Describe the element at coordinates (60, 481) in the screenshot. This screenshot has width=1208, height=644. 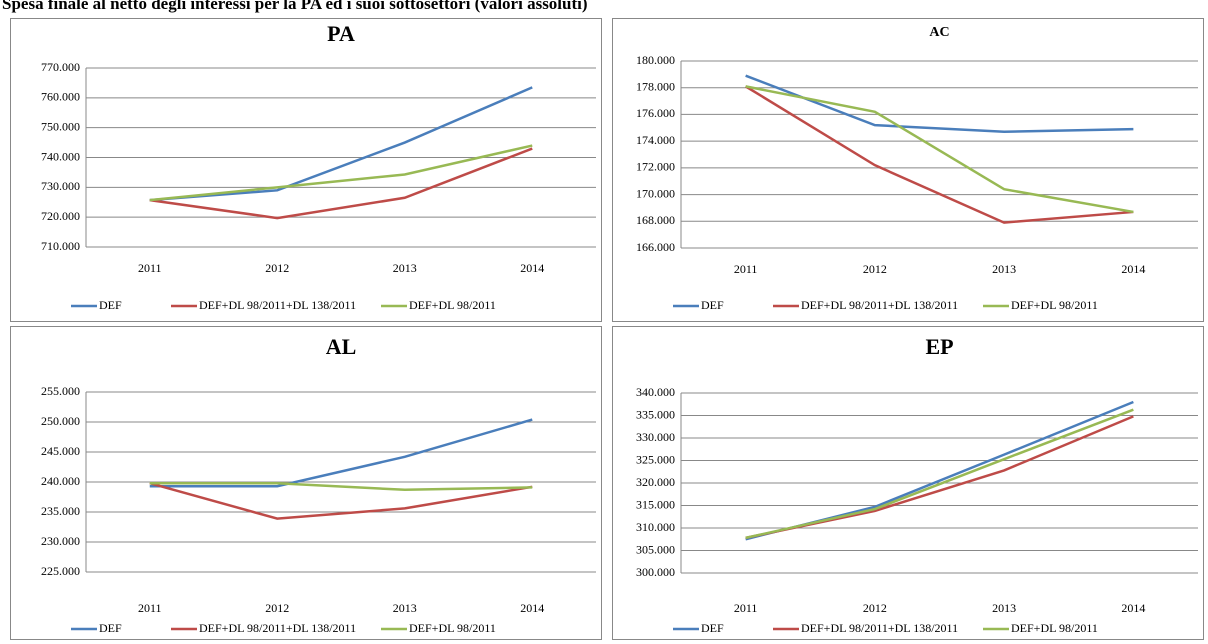
I see `y-tick-label: 240.000` at that location.